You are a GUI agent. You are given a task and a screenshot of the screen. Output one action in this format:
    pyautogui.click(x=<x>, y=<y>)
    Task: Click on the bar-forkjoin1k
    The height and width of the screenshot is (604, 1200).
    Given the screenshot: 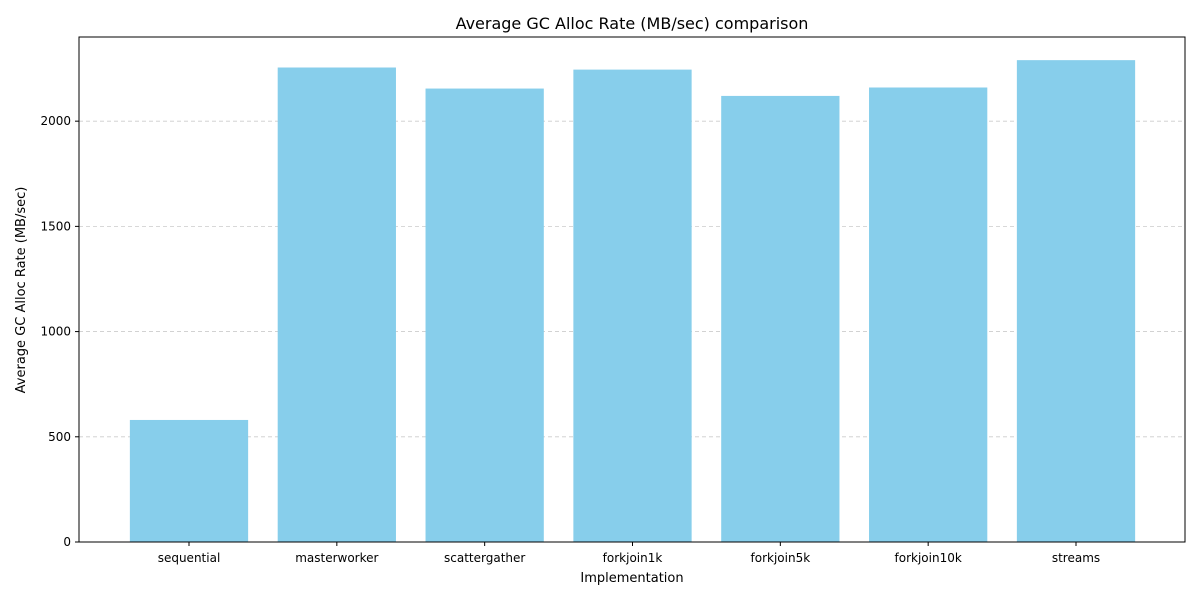 What is the action you would take?
    pyautogui.click(x=632, y=305)
    